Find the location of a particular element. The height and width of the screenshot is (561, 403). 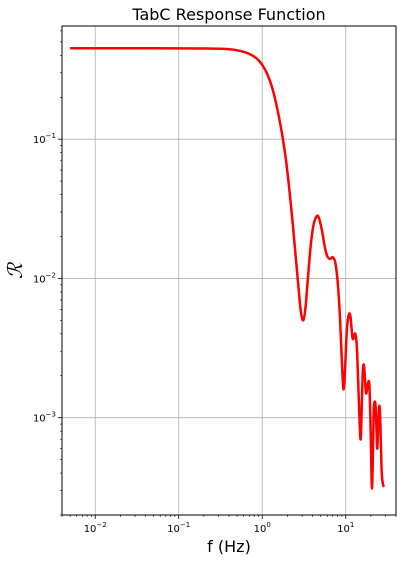

x-tick-label: 10⁰ is located at coordinates (262, 528).